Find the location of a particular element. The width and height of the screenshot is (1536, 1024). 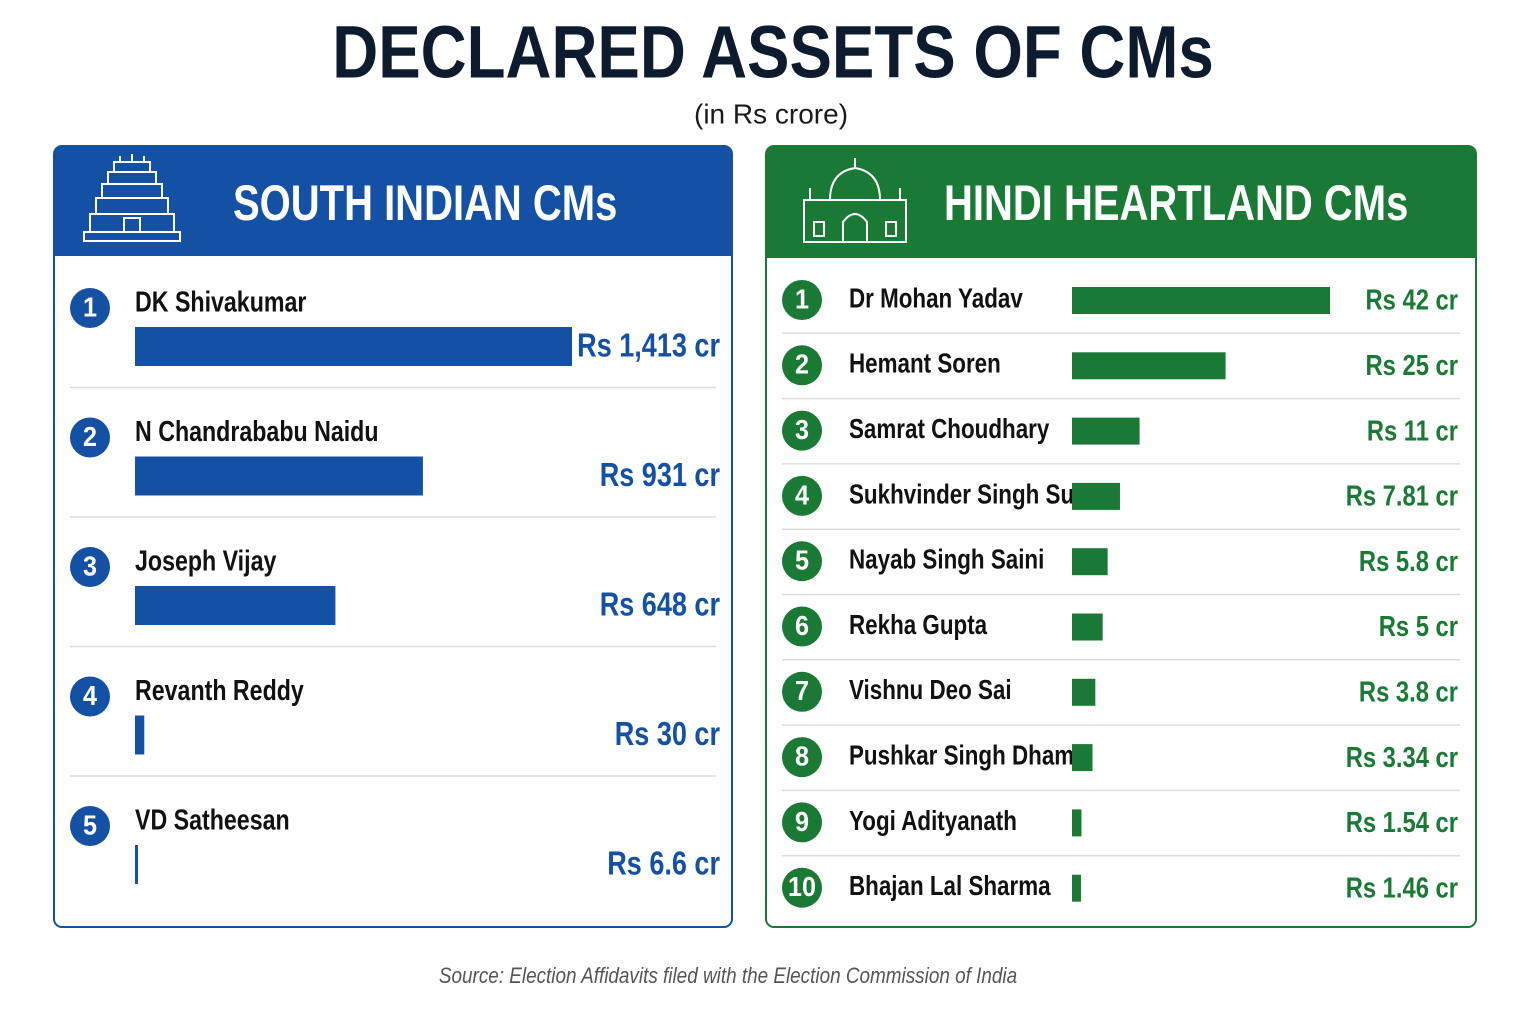

value-label: Rs 30 cr is located at coordinates (667, 735).